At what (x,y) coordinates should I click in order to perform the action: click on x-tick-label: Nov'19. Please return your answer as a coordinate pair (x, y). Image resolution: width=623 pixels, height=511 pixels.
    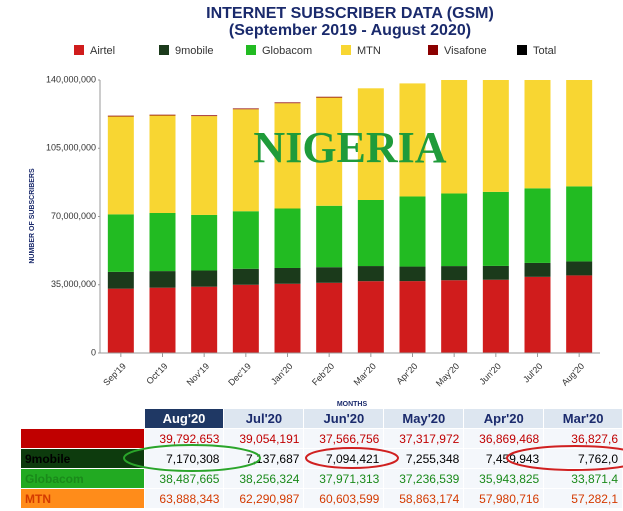
    Looking at the image, I should click on (198, 374).